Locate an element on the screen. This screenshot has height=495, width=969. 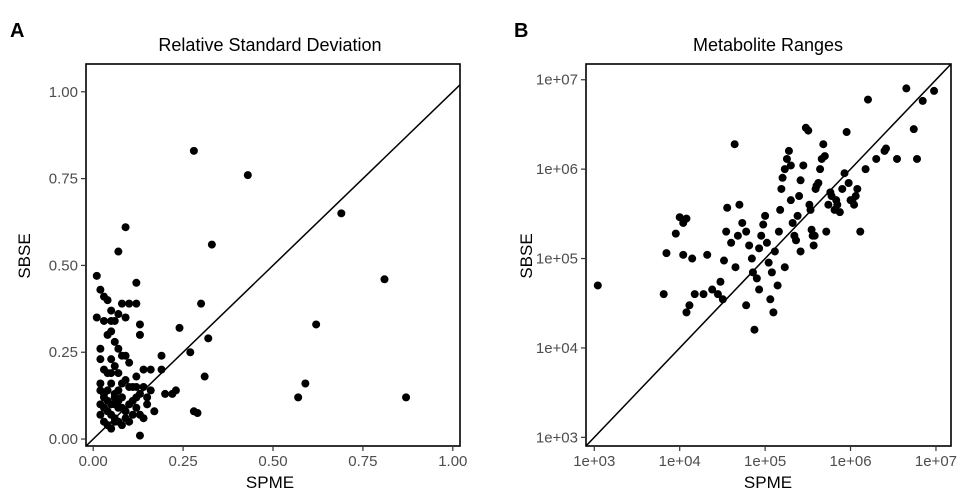
panel-a-title: Relative Standard Deviation is located at coordinates (269, 45).